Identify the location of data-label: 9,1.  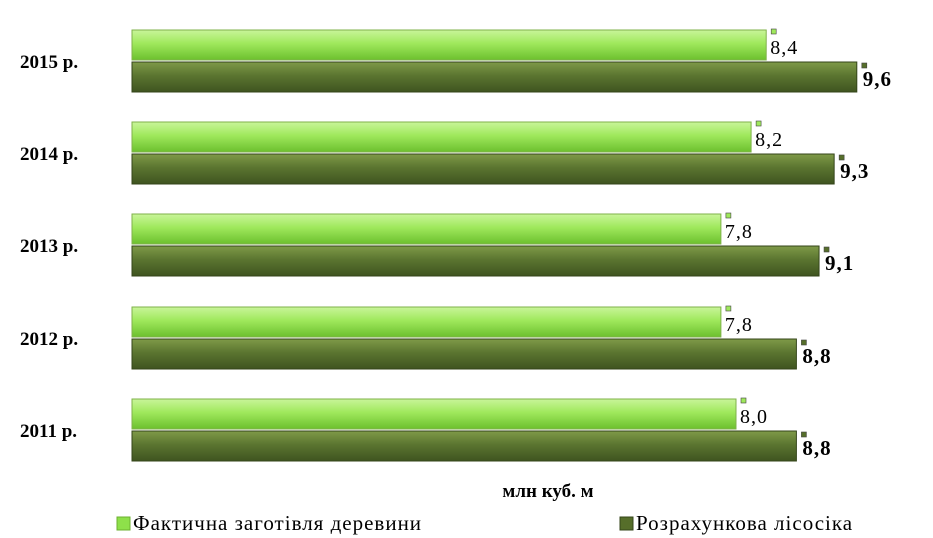
(839, 263).